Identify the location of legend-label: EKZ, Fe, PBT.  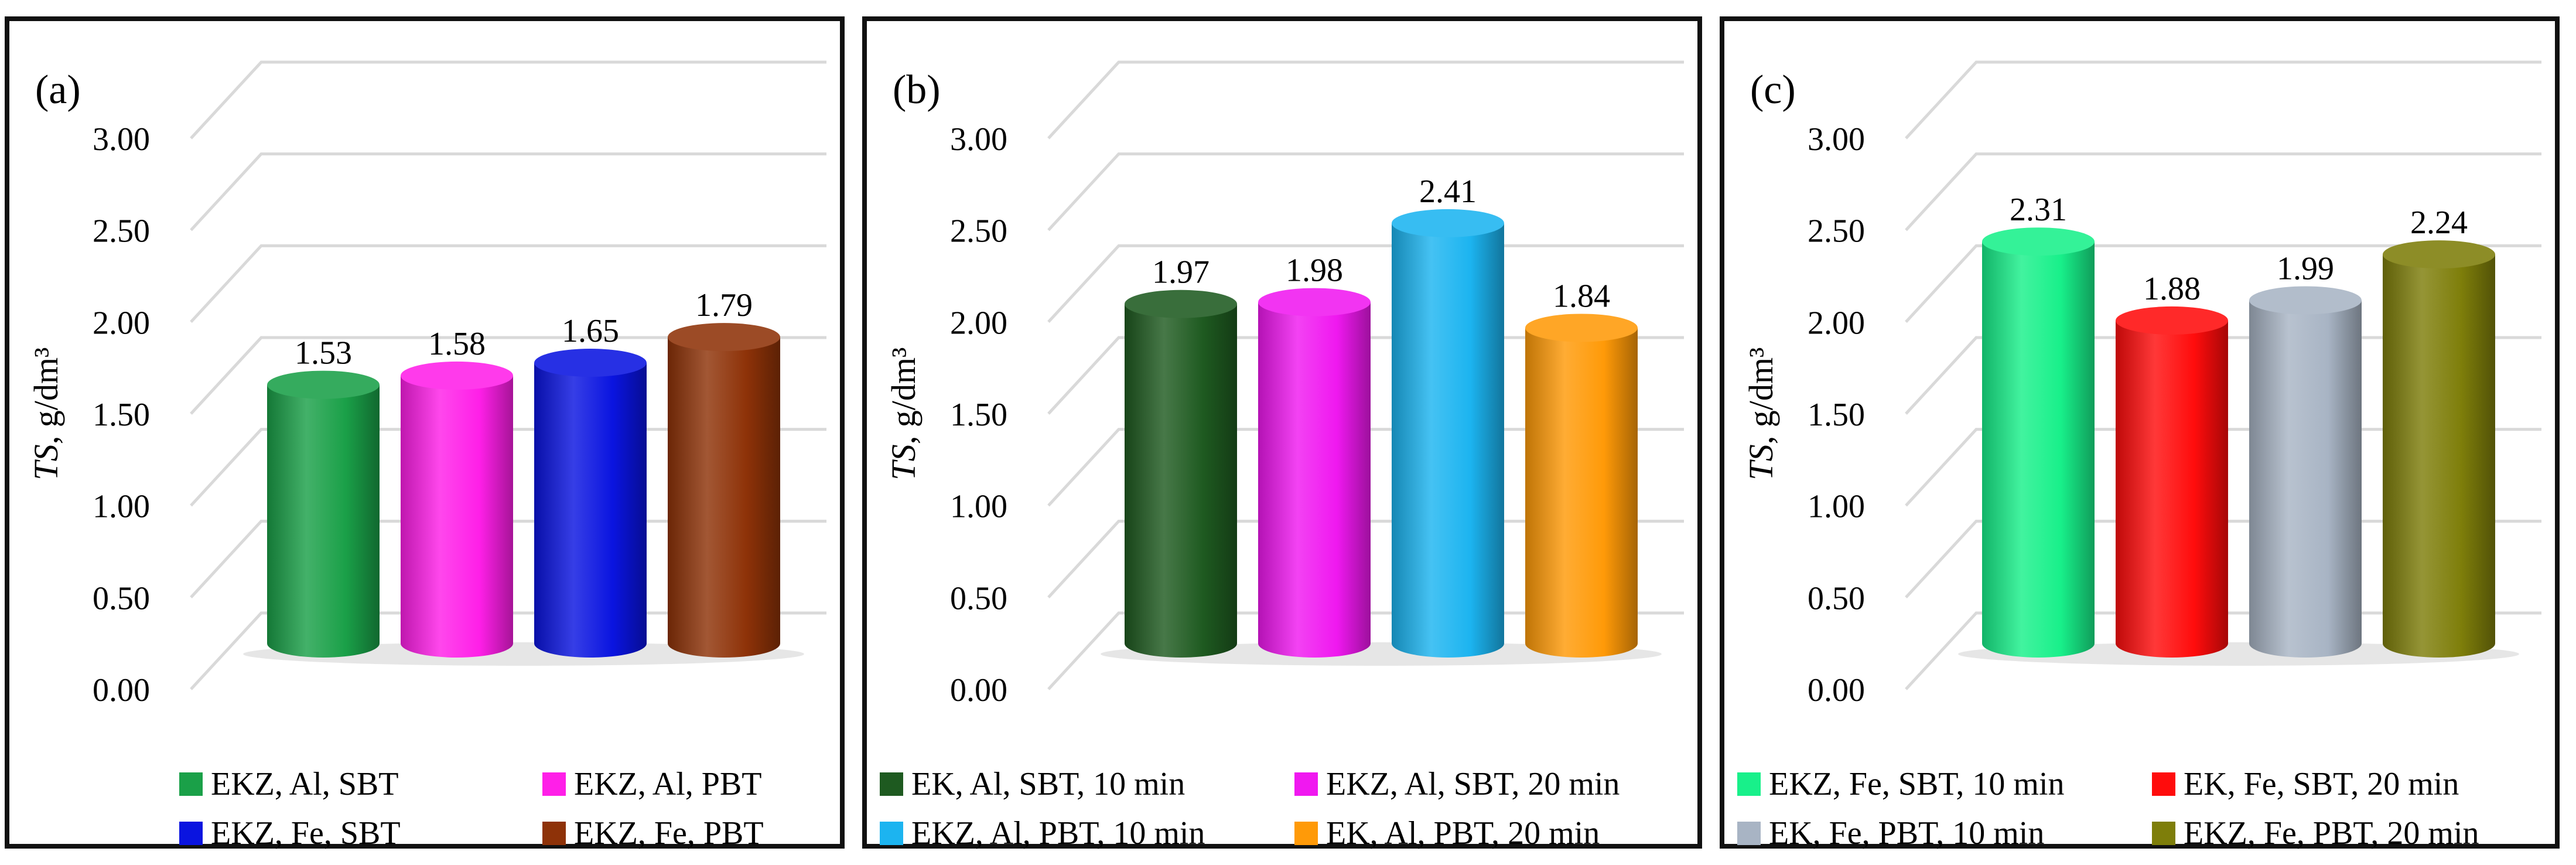
(669, 834).